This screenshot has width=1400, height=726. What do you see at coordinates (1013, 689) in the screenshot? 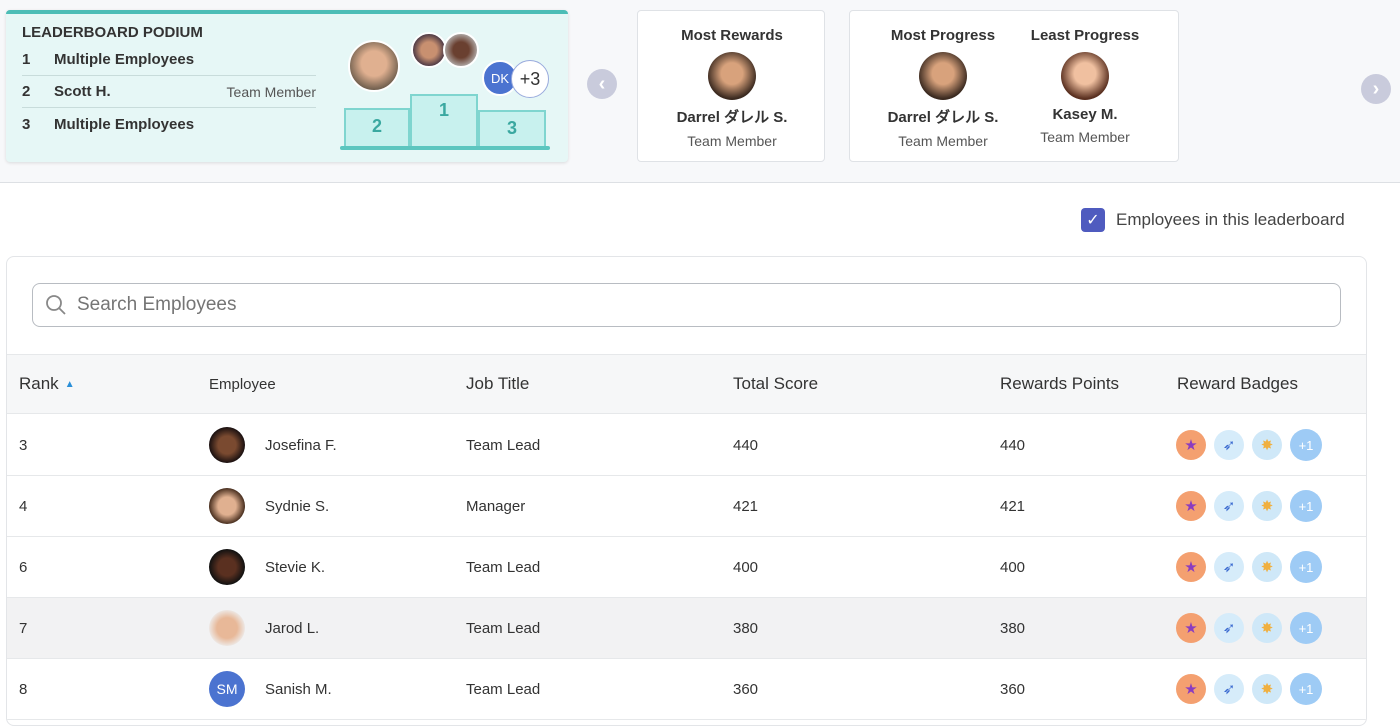
I see `rewards-points-cell: 360` at bounding box center [1013, 689].